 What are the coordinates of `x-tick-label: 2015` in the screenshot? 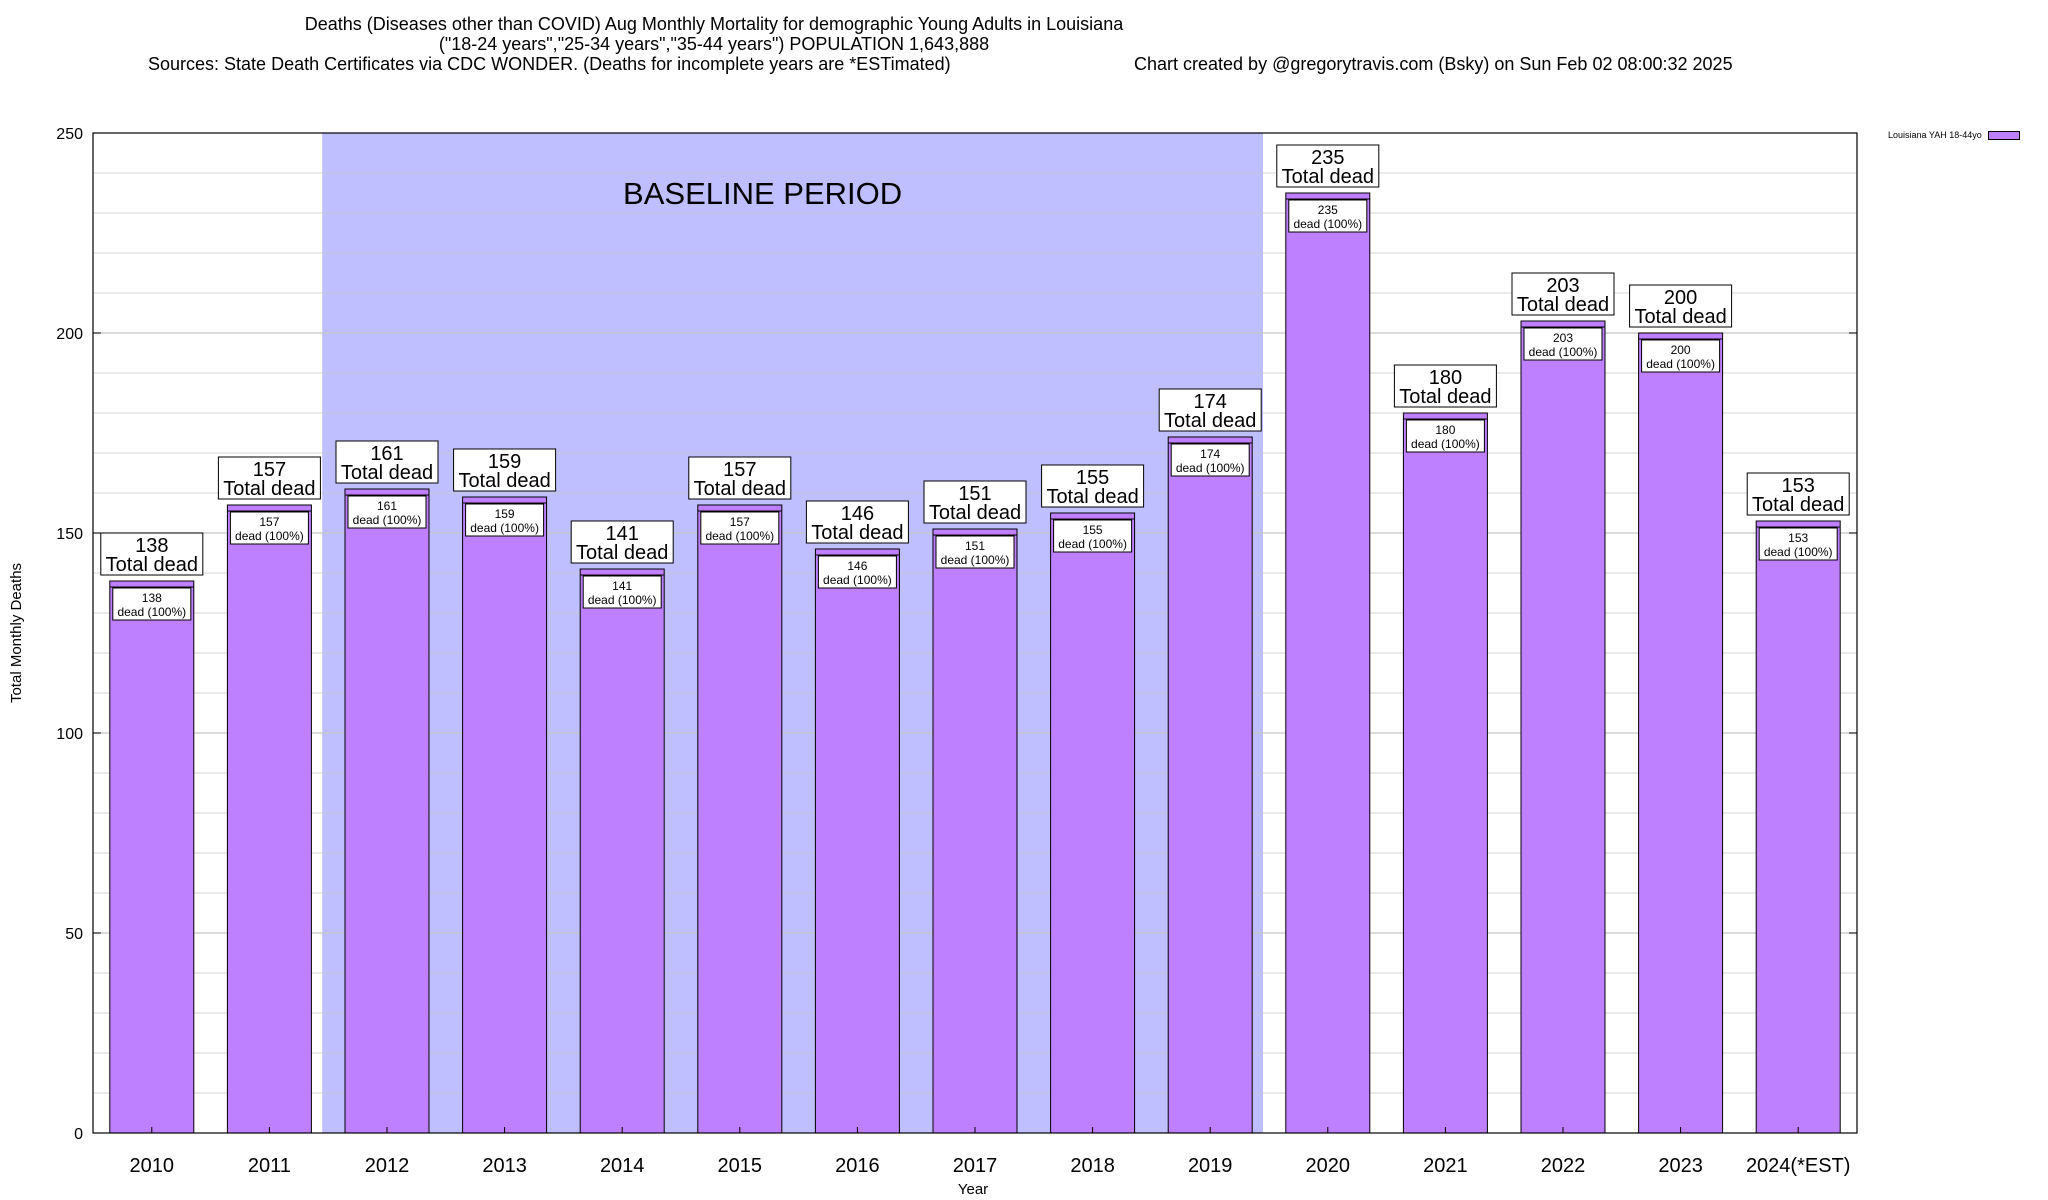 It's located at (740, 1166).